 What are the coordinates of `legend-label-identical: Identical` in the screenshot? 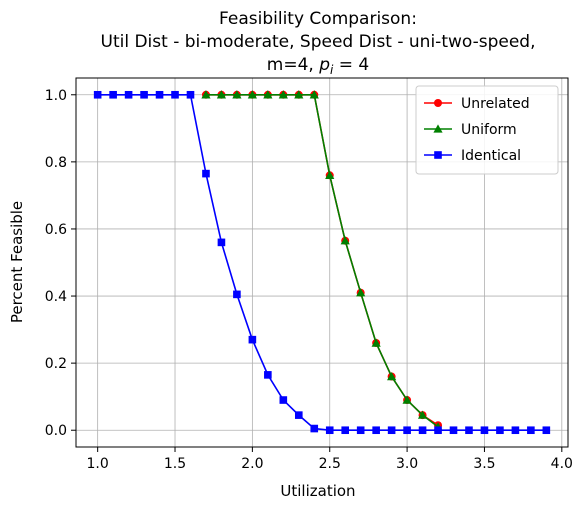 It's located at (491, 156).